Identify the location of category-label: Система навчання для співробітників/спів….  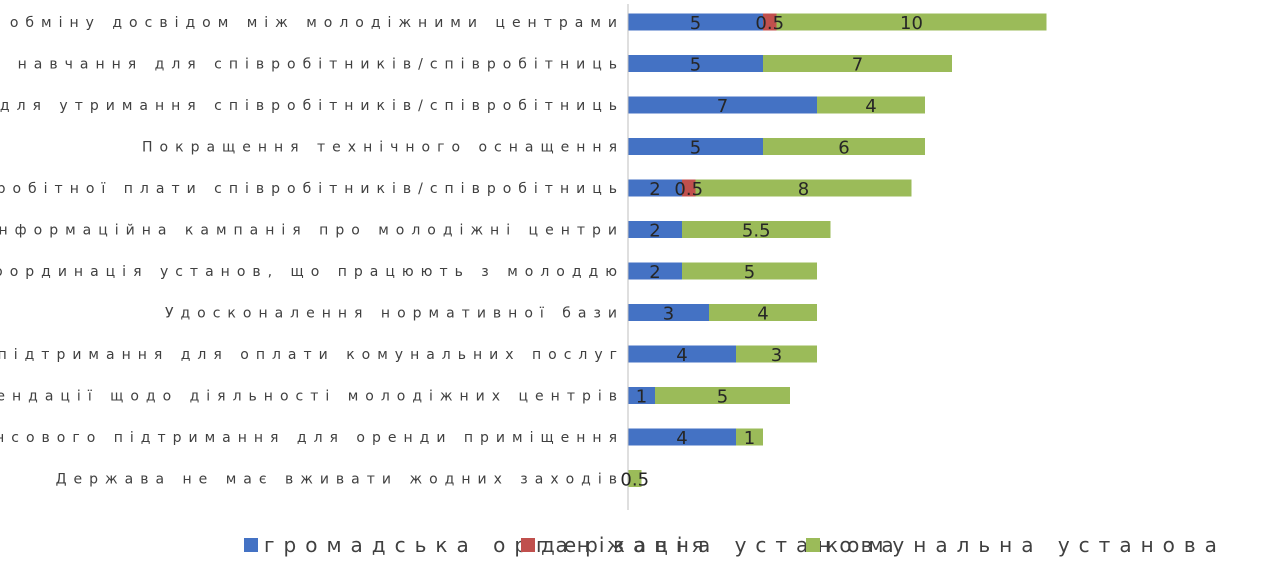
(312, 65).